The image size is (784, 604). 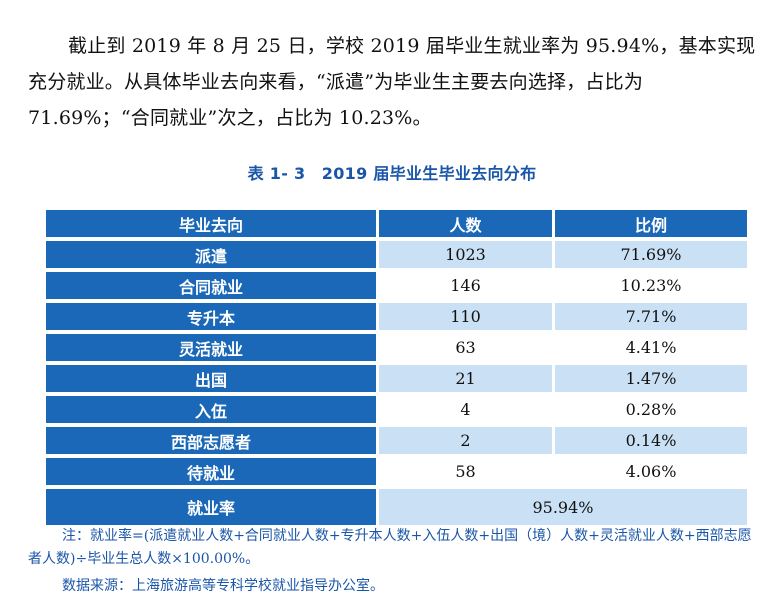 I want to click on data-source: 数据来源：上海旅游高等专科学校就业指导办公室。, so click(x=223, y=586).